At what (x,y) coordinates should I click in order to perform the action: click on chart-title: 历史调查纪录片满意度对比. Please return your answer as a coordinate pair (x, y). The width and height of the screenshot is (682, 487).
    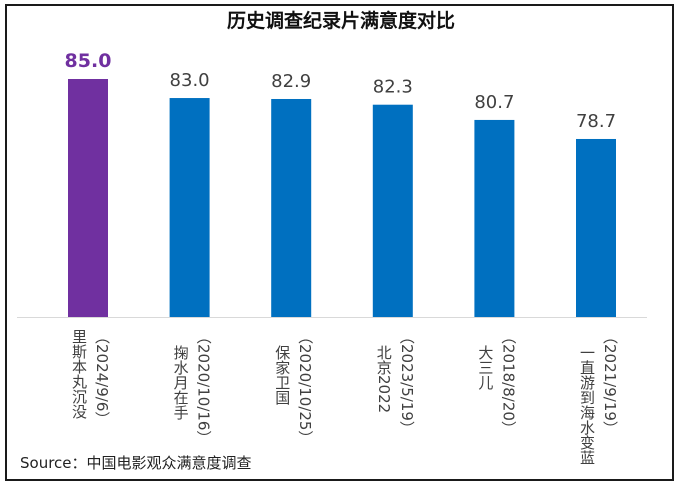
    Looking at the image, I should click on (340, 21).